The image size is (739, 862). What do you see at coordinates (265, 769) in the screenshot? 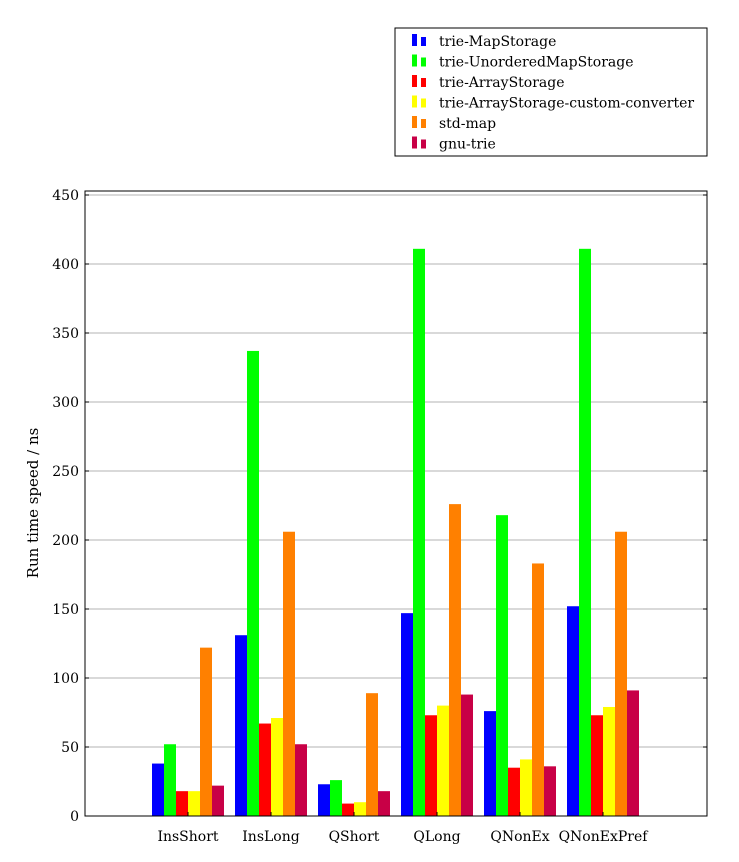
I see `bar-trie-ArrayStorage-InsLong` at bounding box center [265, 769].